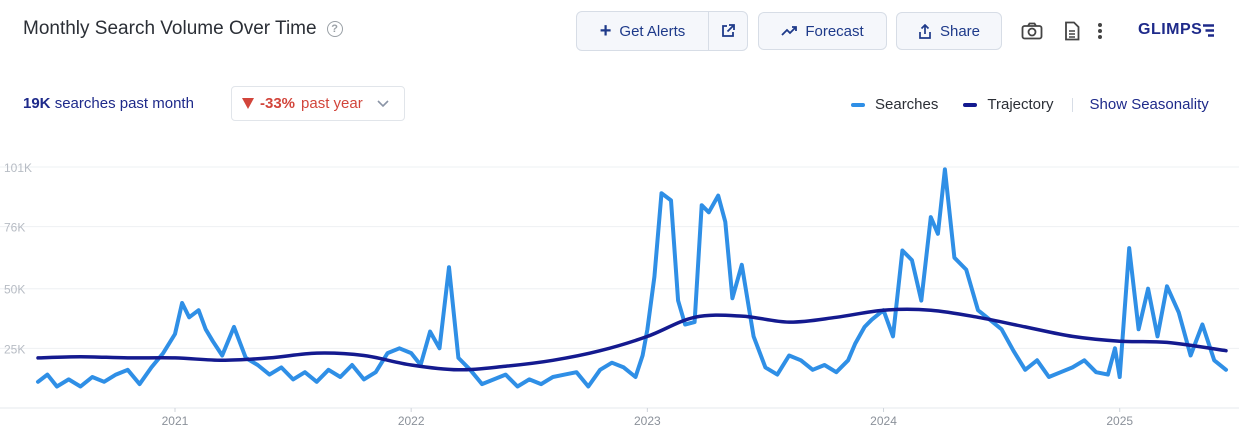  I want to click on x-tick-label: 2022, so click(411, 421).